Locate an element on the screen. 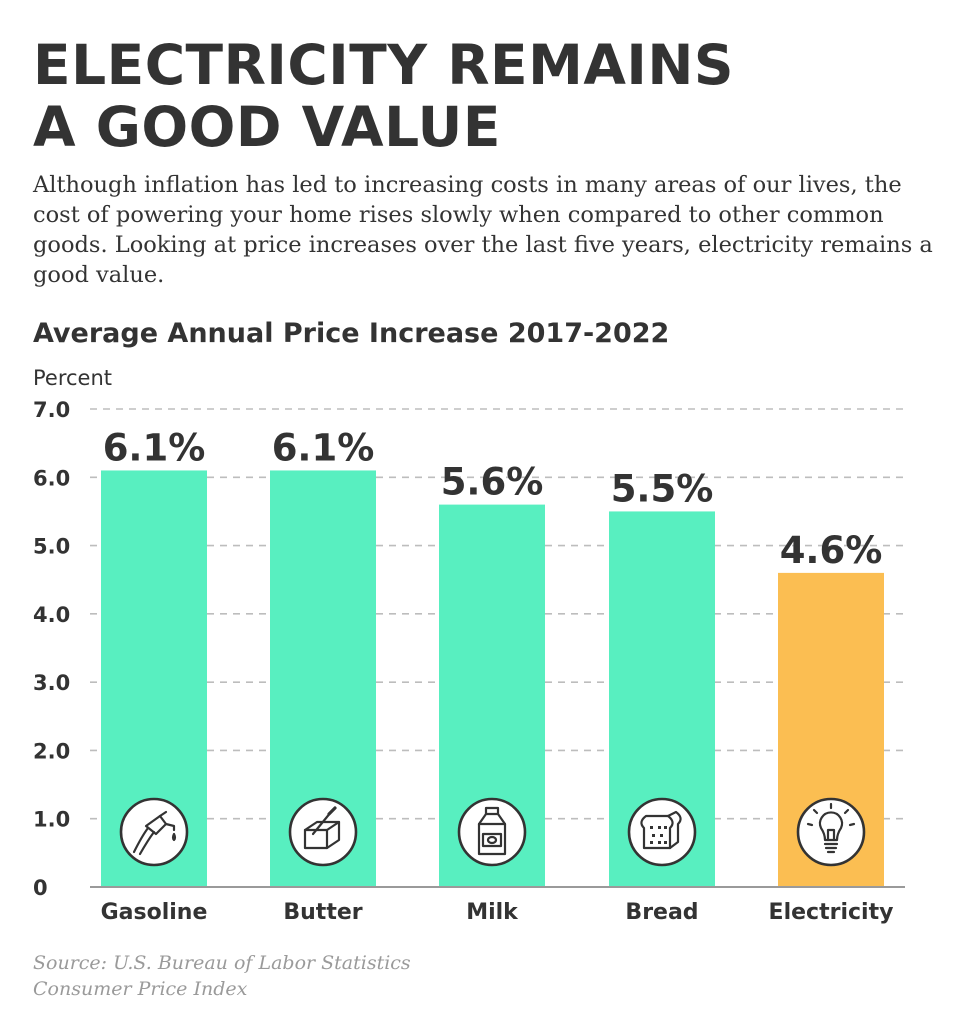  y-tick-label: 1.0 is located at coordinates (51, 820).